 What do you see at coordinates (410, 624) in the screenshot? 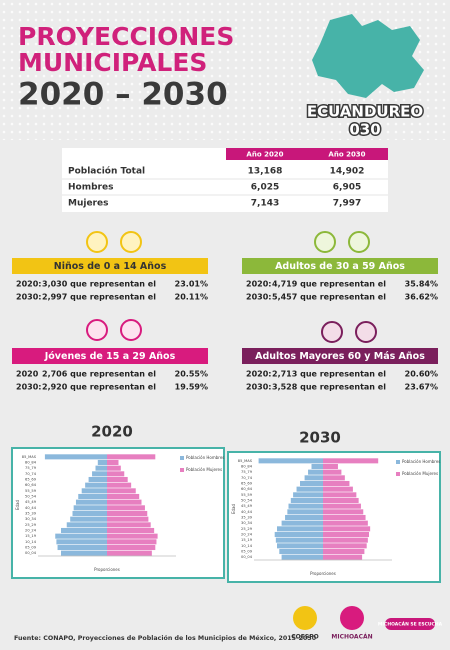
I see `logo-badge` at bounding box center [410, 624].